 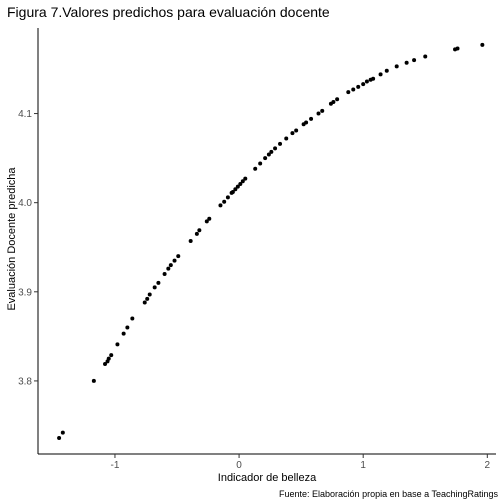 I want to click on y-axis-title: Evaluación Docente predicha, so click(x=12, y=239).